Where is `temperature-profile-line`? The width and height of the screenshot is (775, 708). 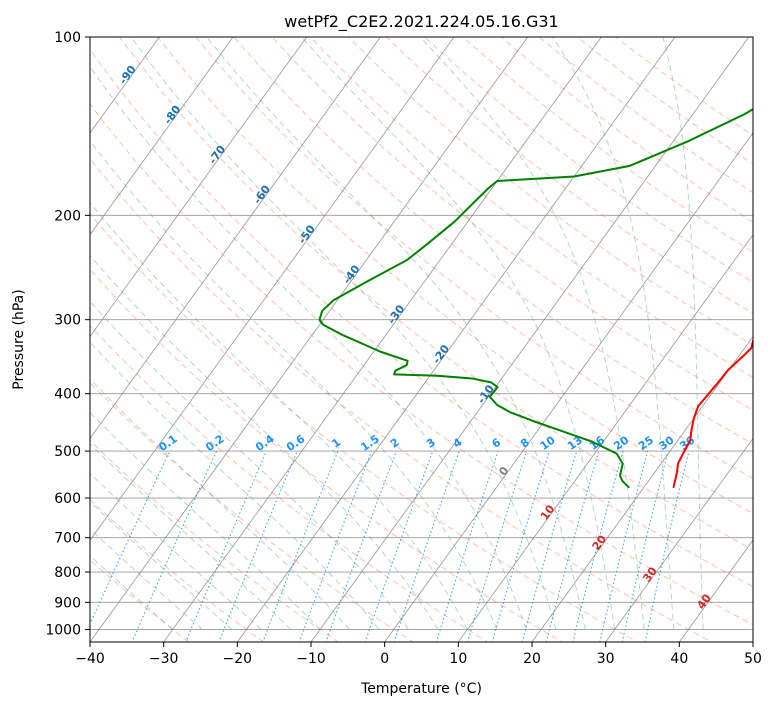
temperature-profile-line is located at coordinates (712, 413).